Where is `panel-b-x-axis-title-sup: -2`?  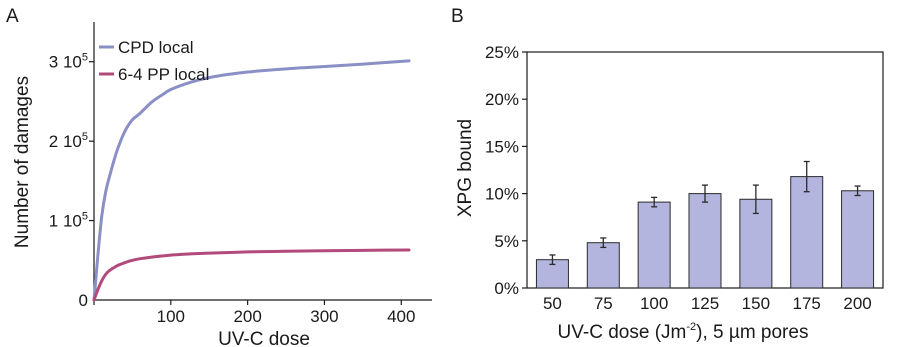
panel-b-x-axis-title-sup: -2 is located at coordinates (691, 327).